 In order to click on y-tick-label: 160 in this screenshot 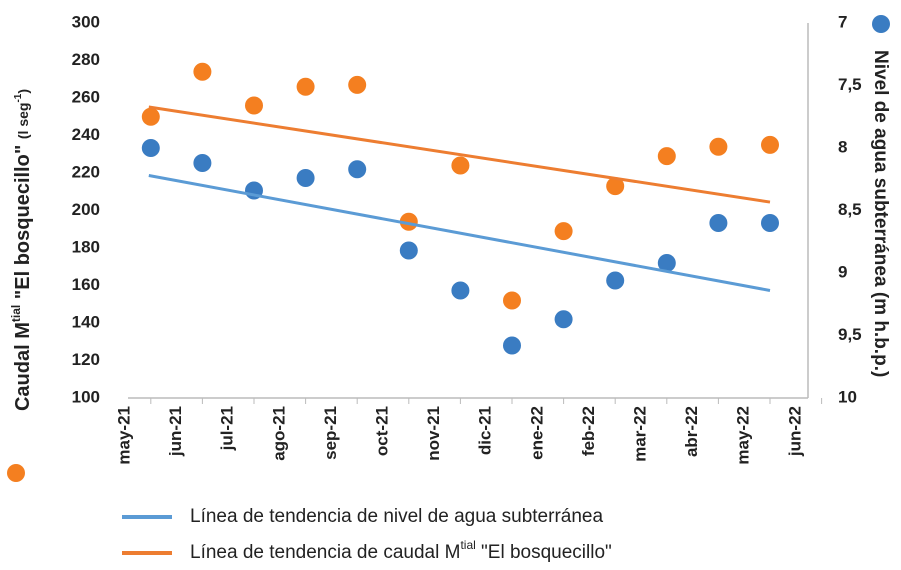, I will do `click(86, 284)`.